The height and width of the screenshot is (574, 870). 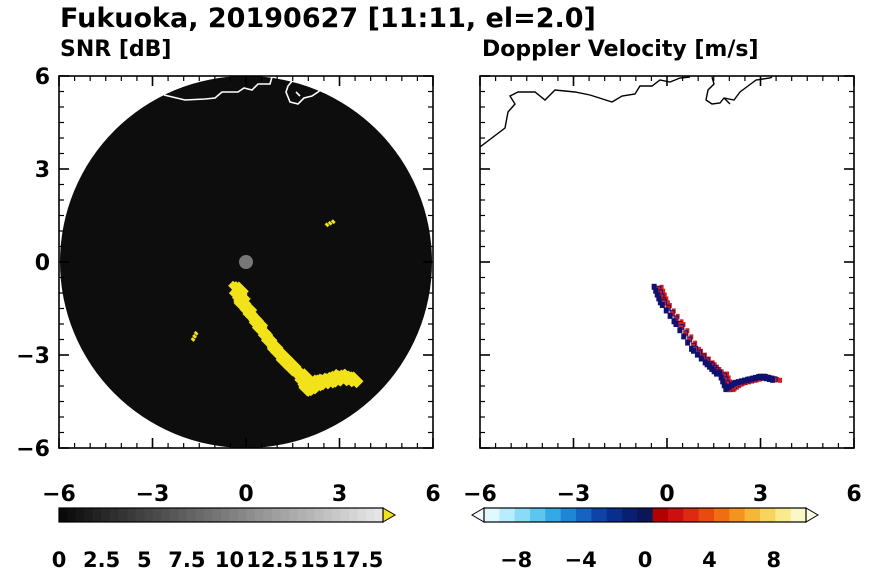 What do you see at coordinates (59, 494) in the screenshot?
I see `snr-xtick-label-0: −6` at bounding box center [59, 494].